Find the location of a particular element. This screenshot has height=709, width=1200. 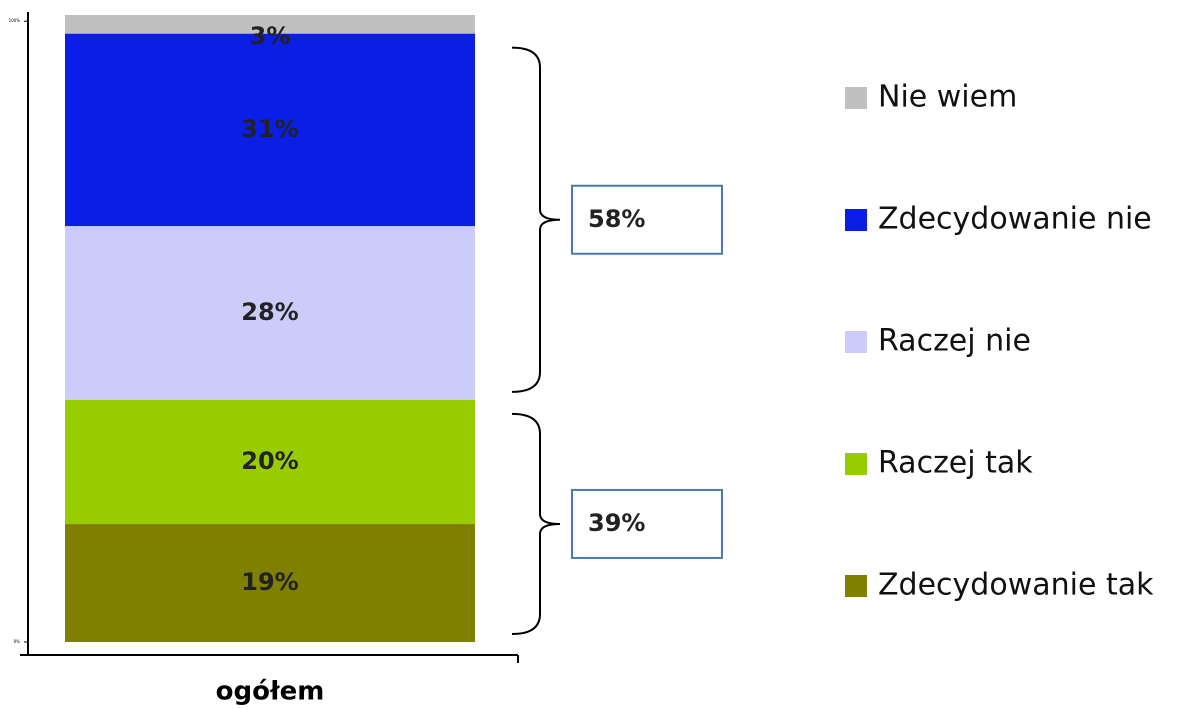

data-label: 31% is located at coordinates (269, 129).